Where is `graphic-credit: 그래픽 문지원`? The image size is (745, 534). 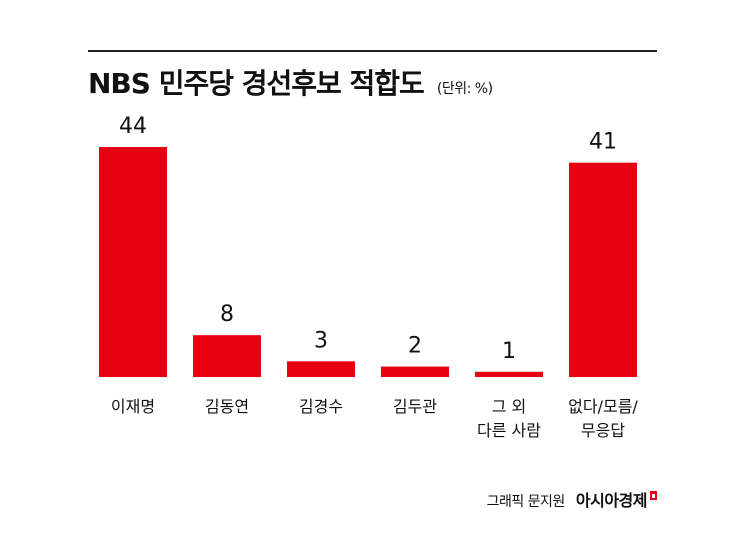
graphic-credit: 그래픽 문지원 is located at coordinates (526, 502).